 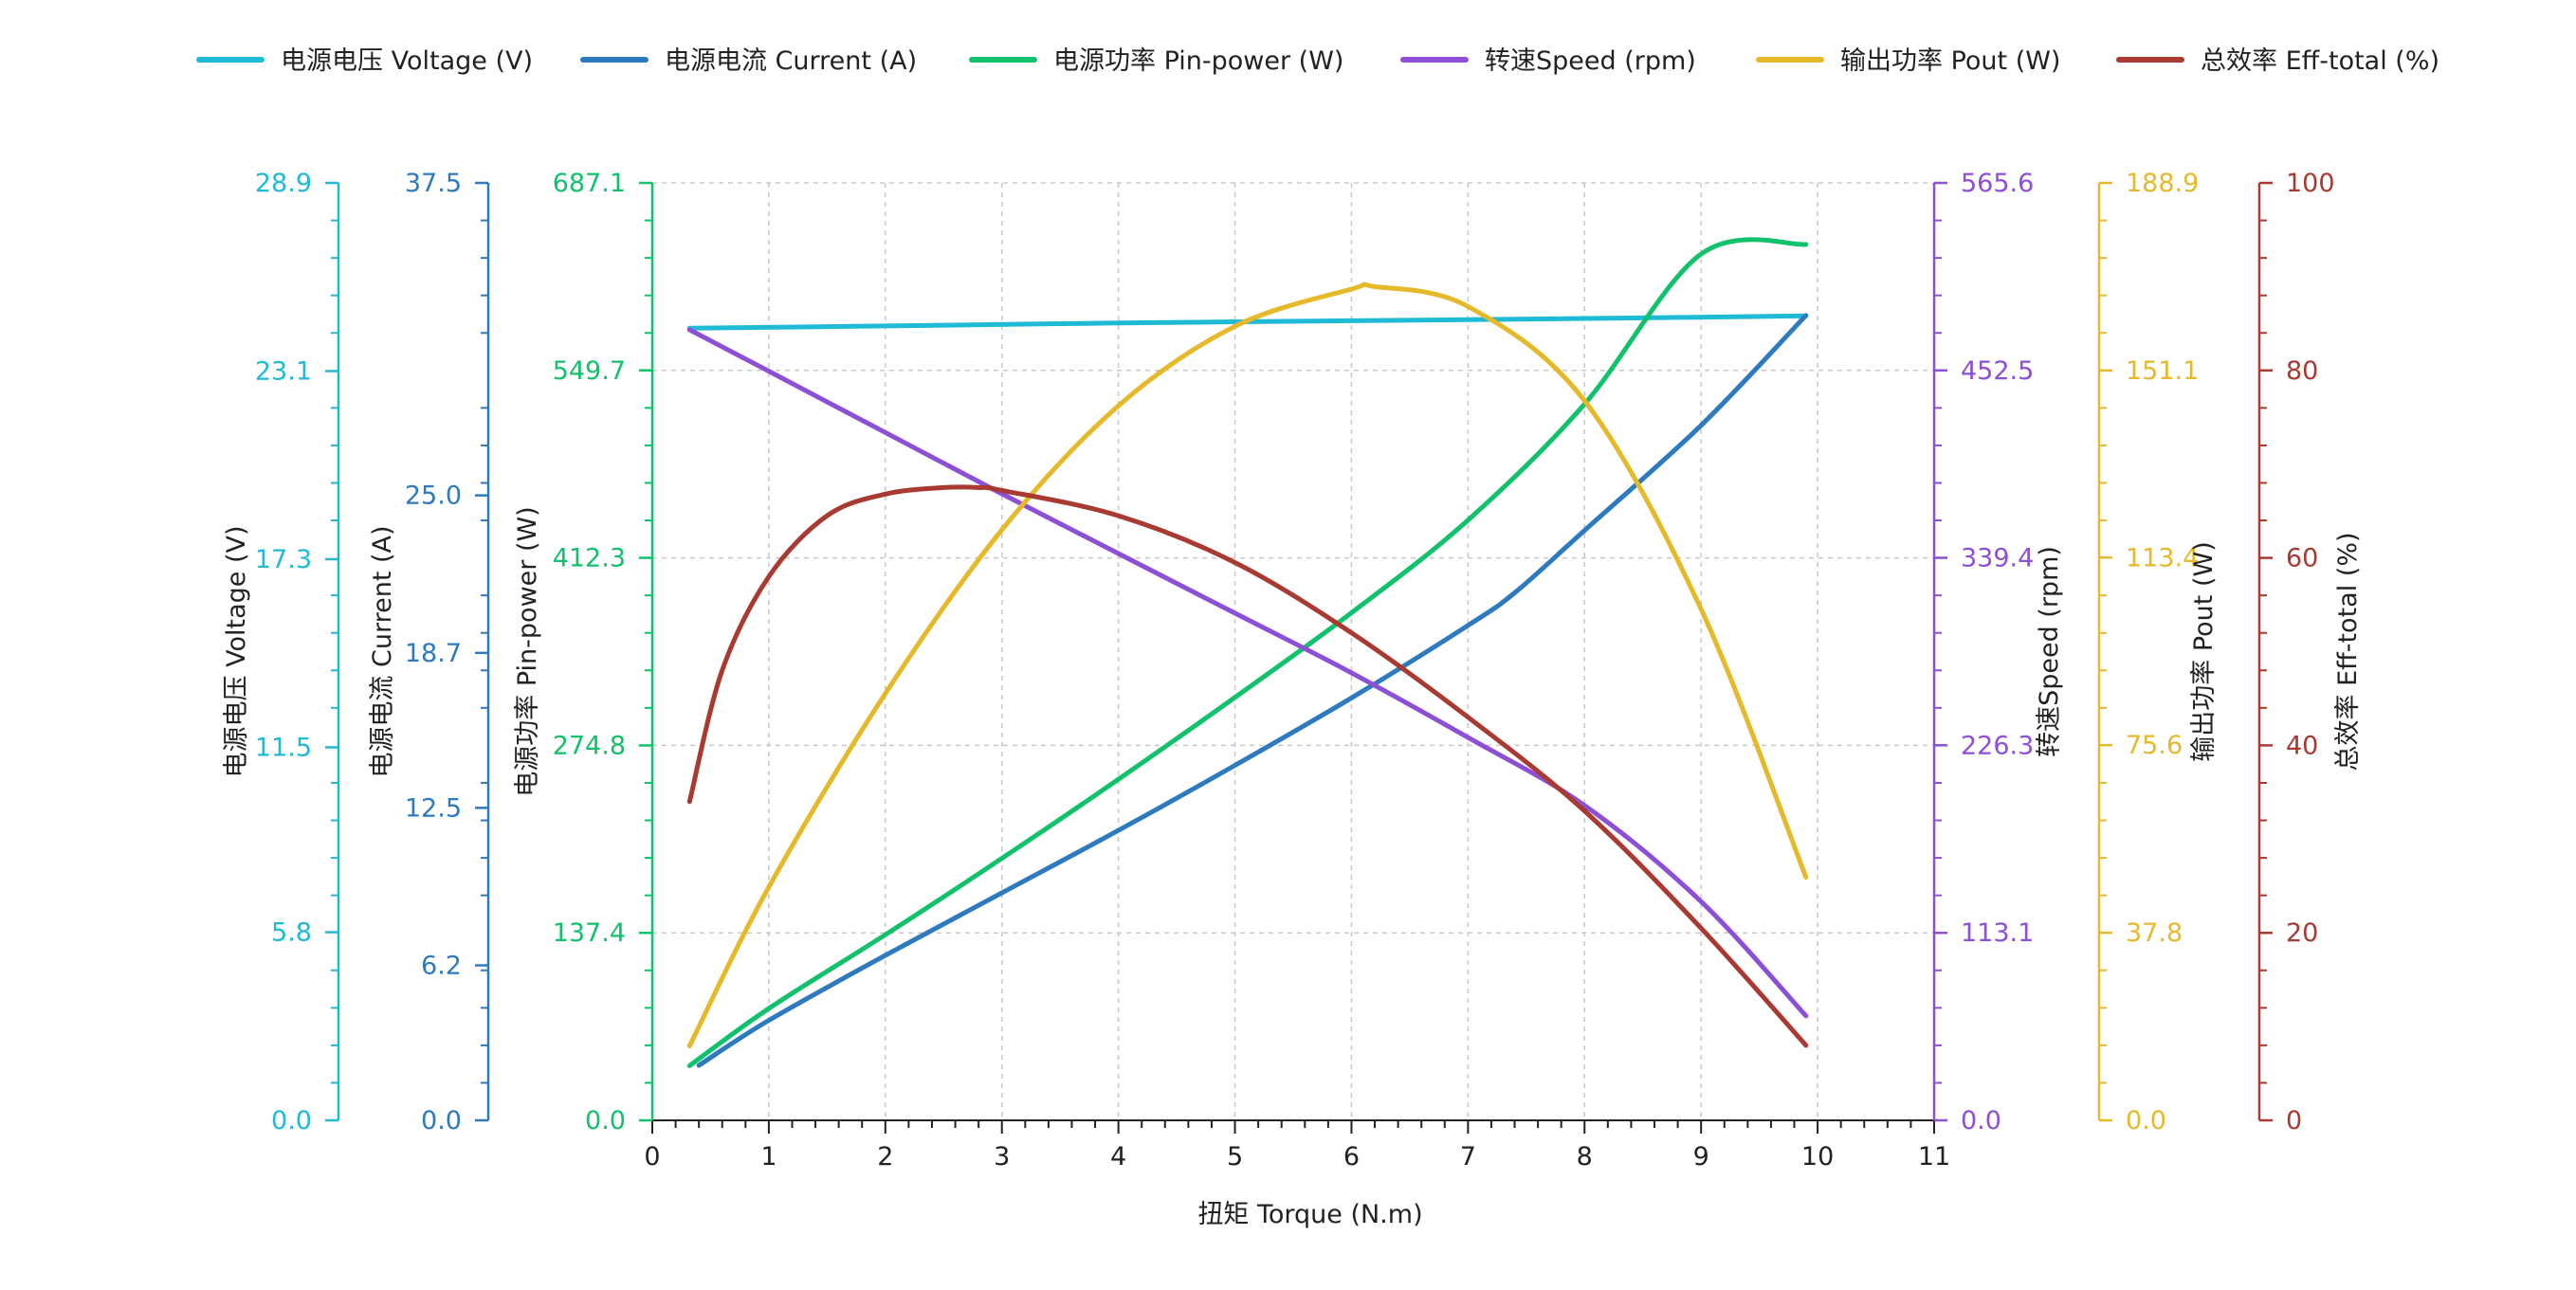 I want to click on speed-tick-label: 339.4, so click(x=1997, y=558).